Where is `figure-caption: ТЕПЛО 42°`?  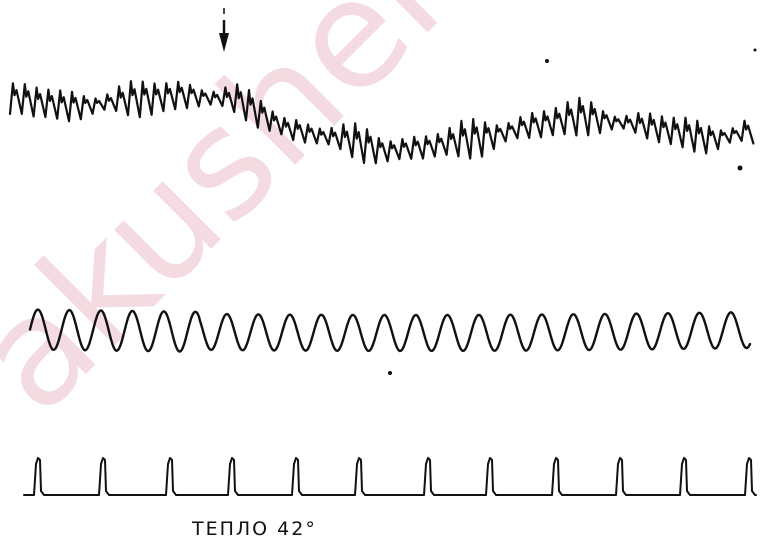 figure-caption: ТЕПЛО 42° is located at coordinates (254, 529).